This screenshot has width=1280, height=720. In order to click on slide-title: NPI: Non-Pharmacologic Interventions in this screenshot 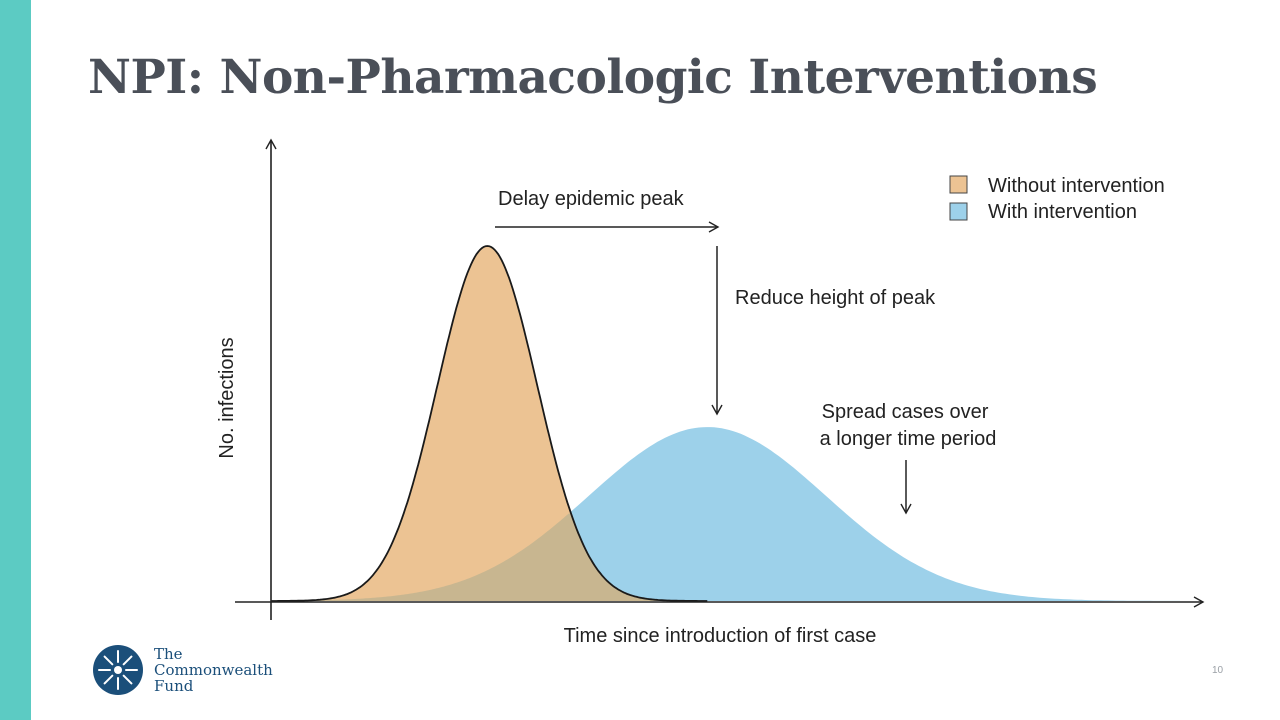, I will do `click(593, 77)`.